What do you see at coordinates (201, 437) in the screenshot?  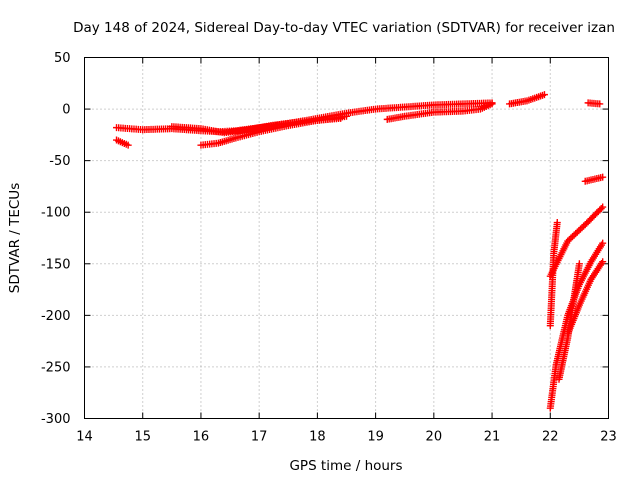 I see `x-tick-label: 16` at bounding box center [201, 437].